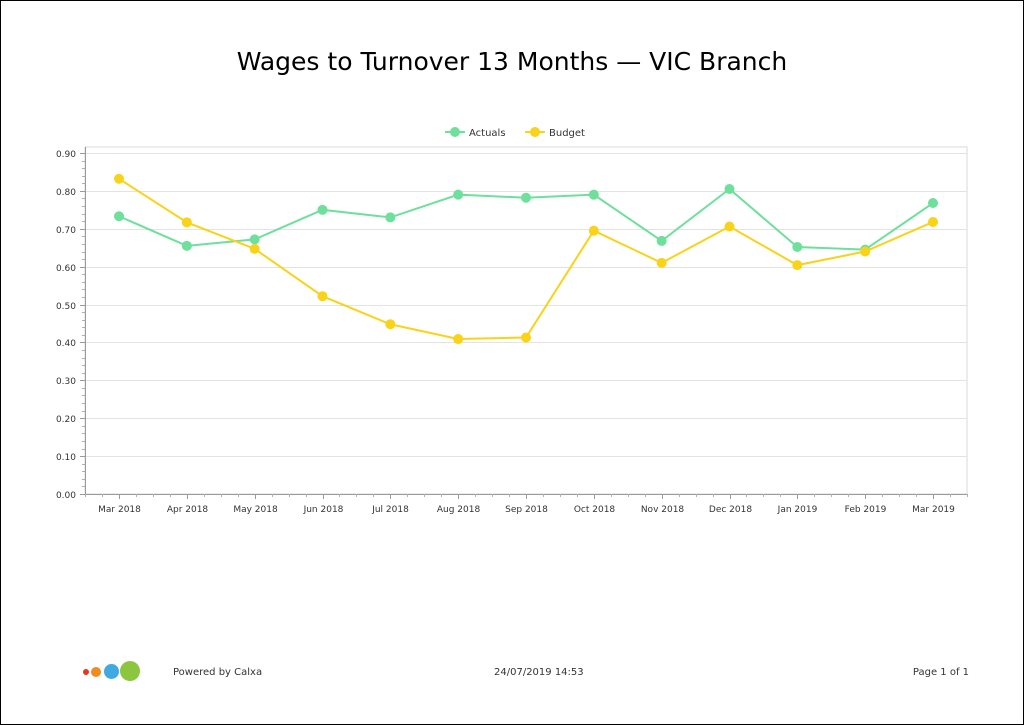 This screenshot has width=1024, height=725. I want to click on x-tick-label: Nov 2018, so click(663, 510).